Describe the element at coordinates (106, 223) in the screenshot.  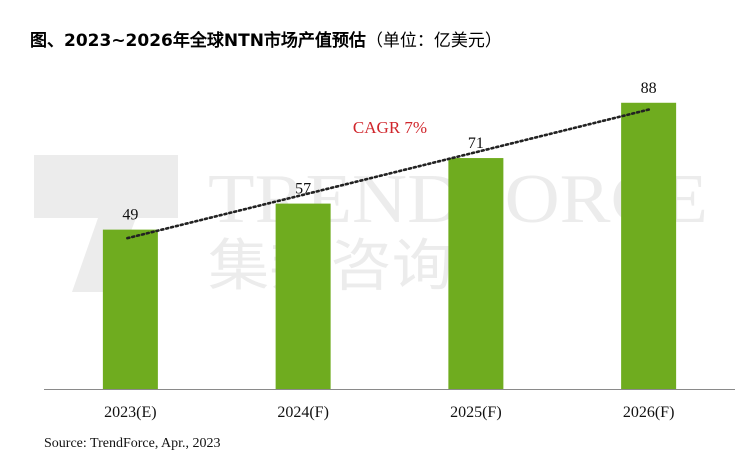
I see `trendforce-logo-icon` at that location.